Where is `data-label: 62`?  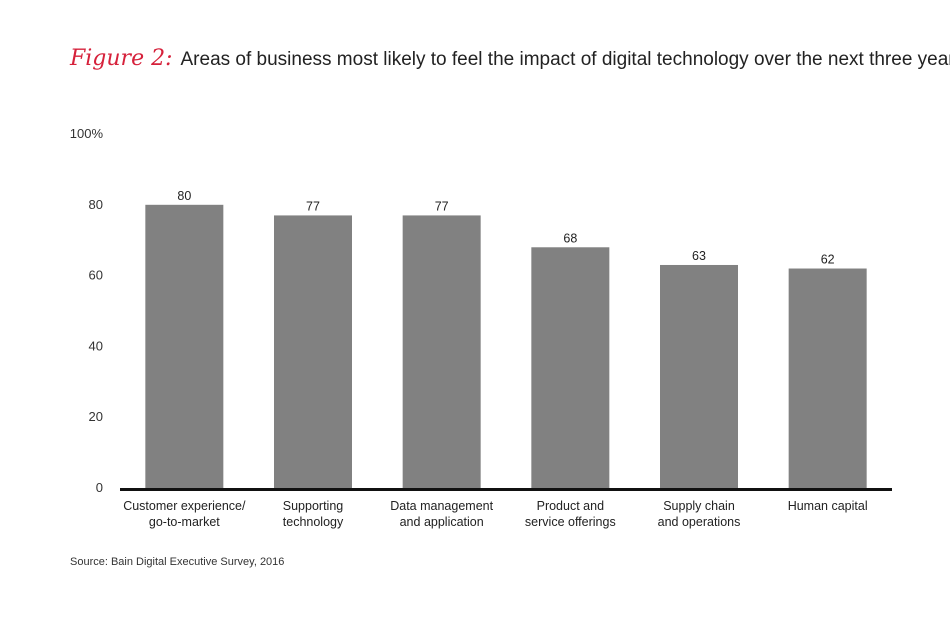 data-label: 62 is located at coordinates (828, 260).